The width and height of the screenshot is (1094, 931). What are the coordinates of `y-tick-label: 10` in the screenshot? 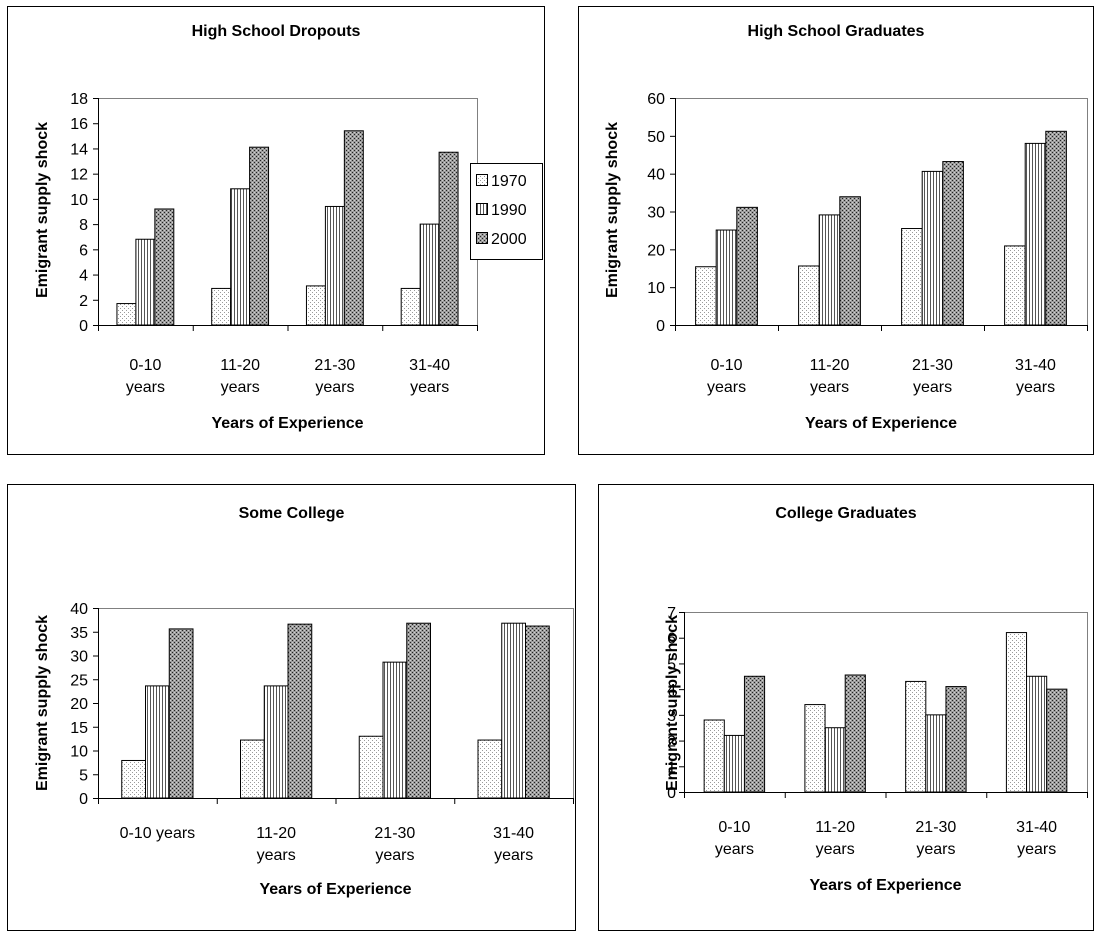 It's located at (656, 288).